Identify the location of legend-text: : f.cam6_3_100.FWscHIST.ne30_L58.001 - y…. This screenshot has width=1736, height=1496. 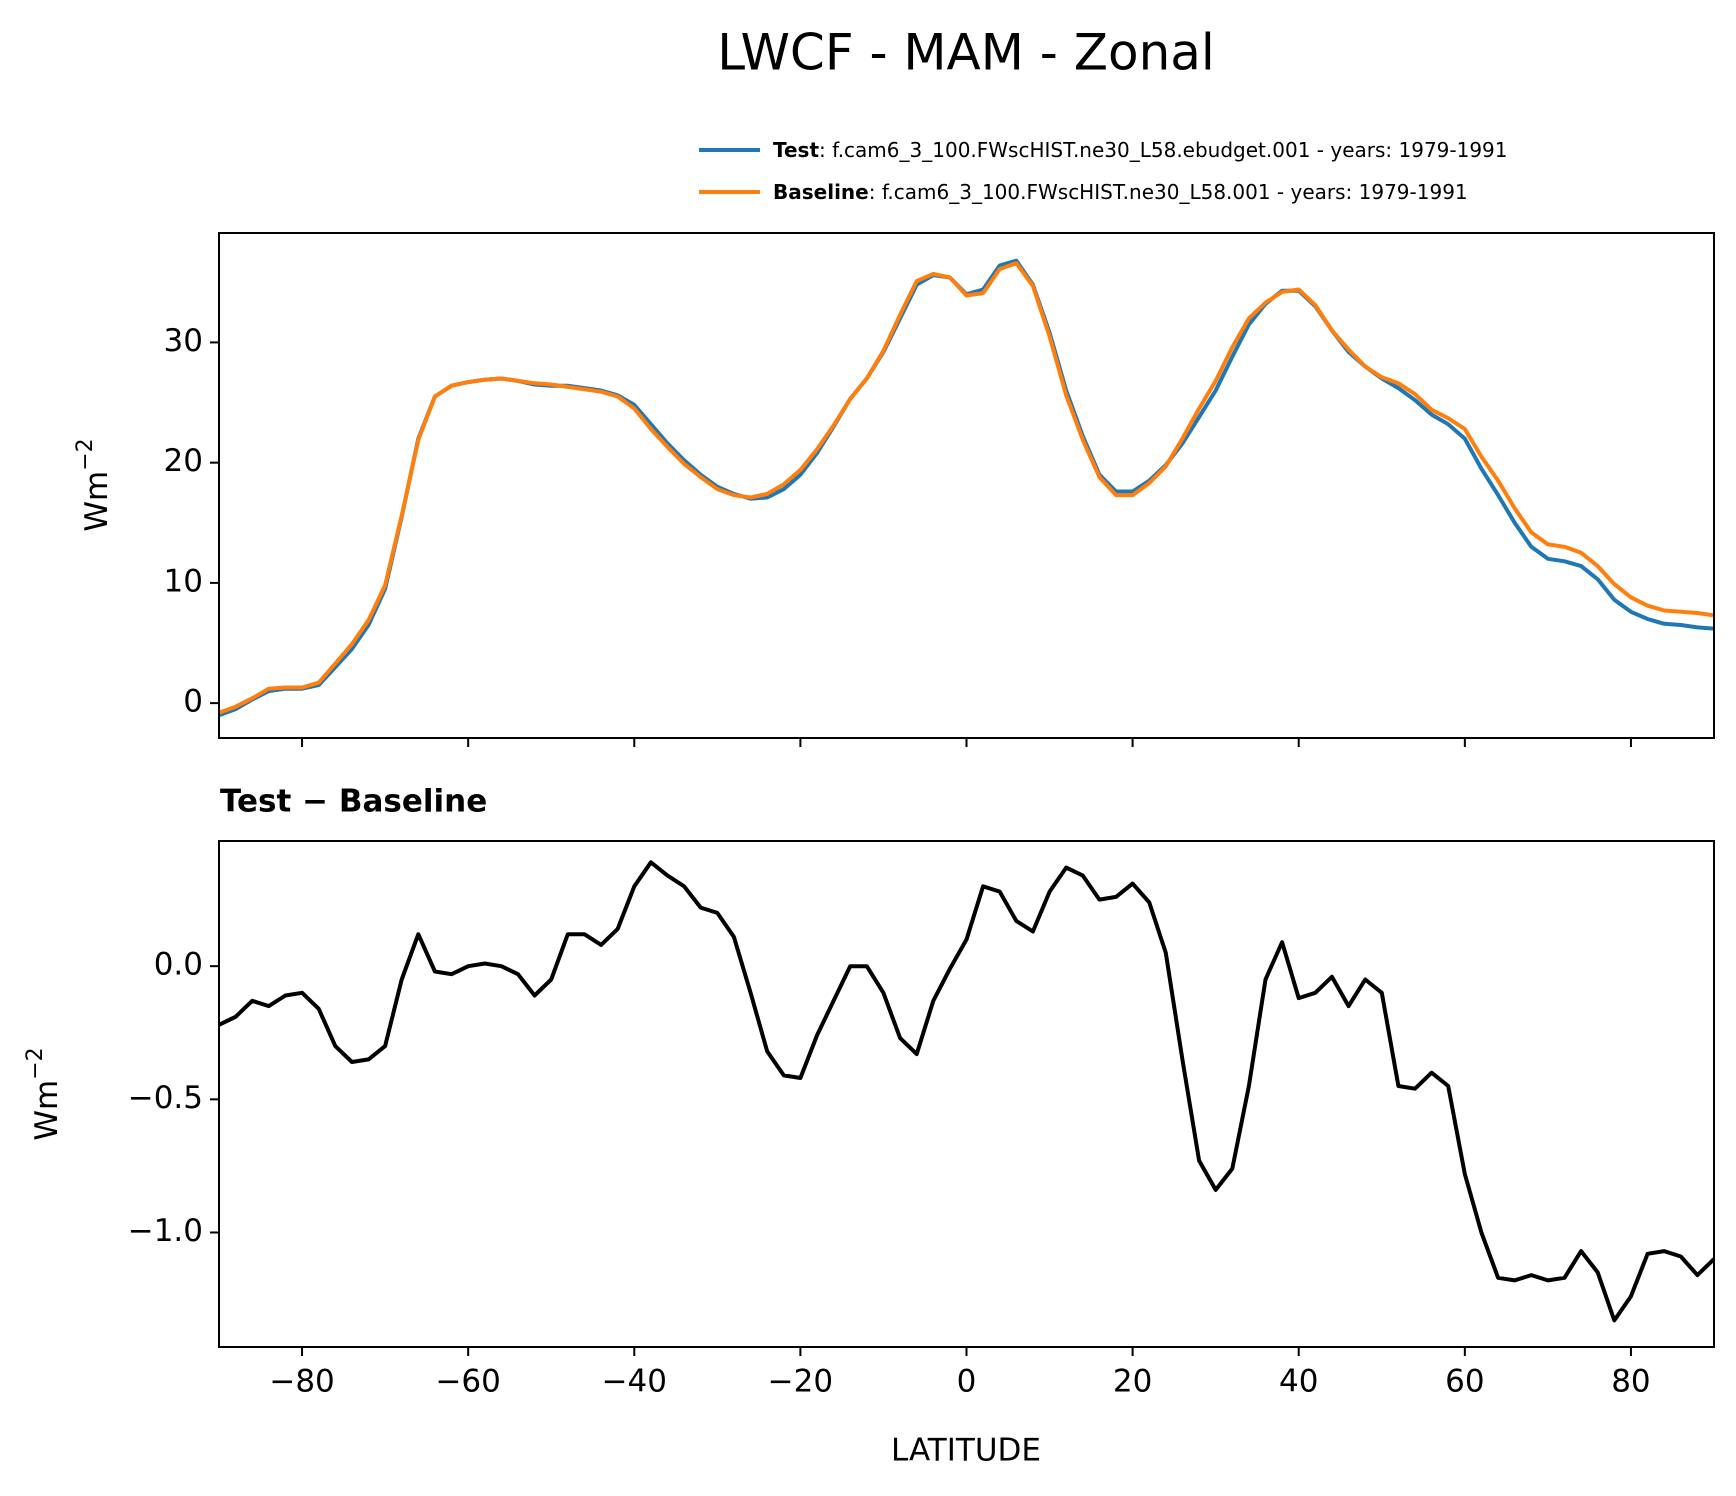
(1168, 192).